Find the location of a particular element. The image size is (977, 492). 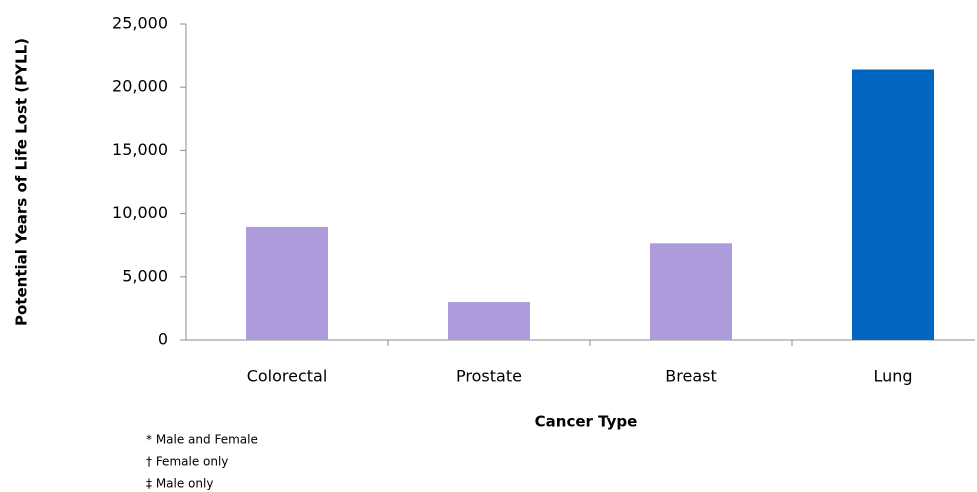

y-tick-label: 25,000 is located at coordinates (140, 23).